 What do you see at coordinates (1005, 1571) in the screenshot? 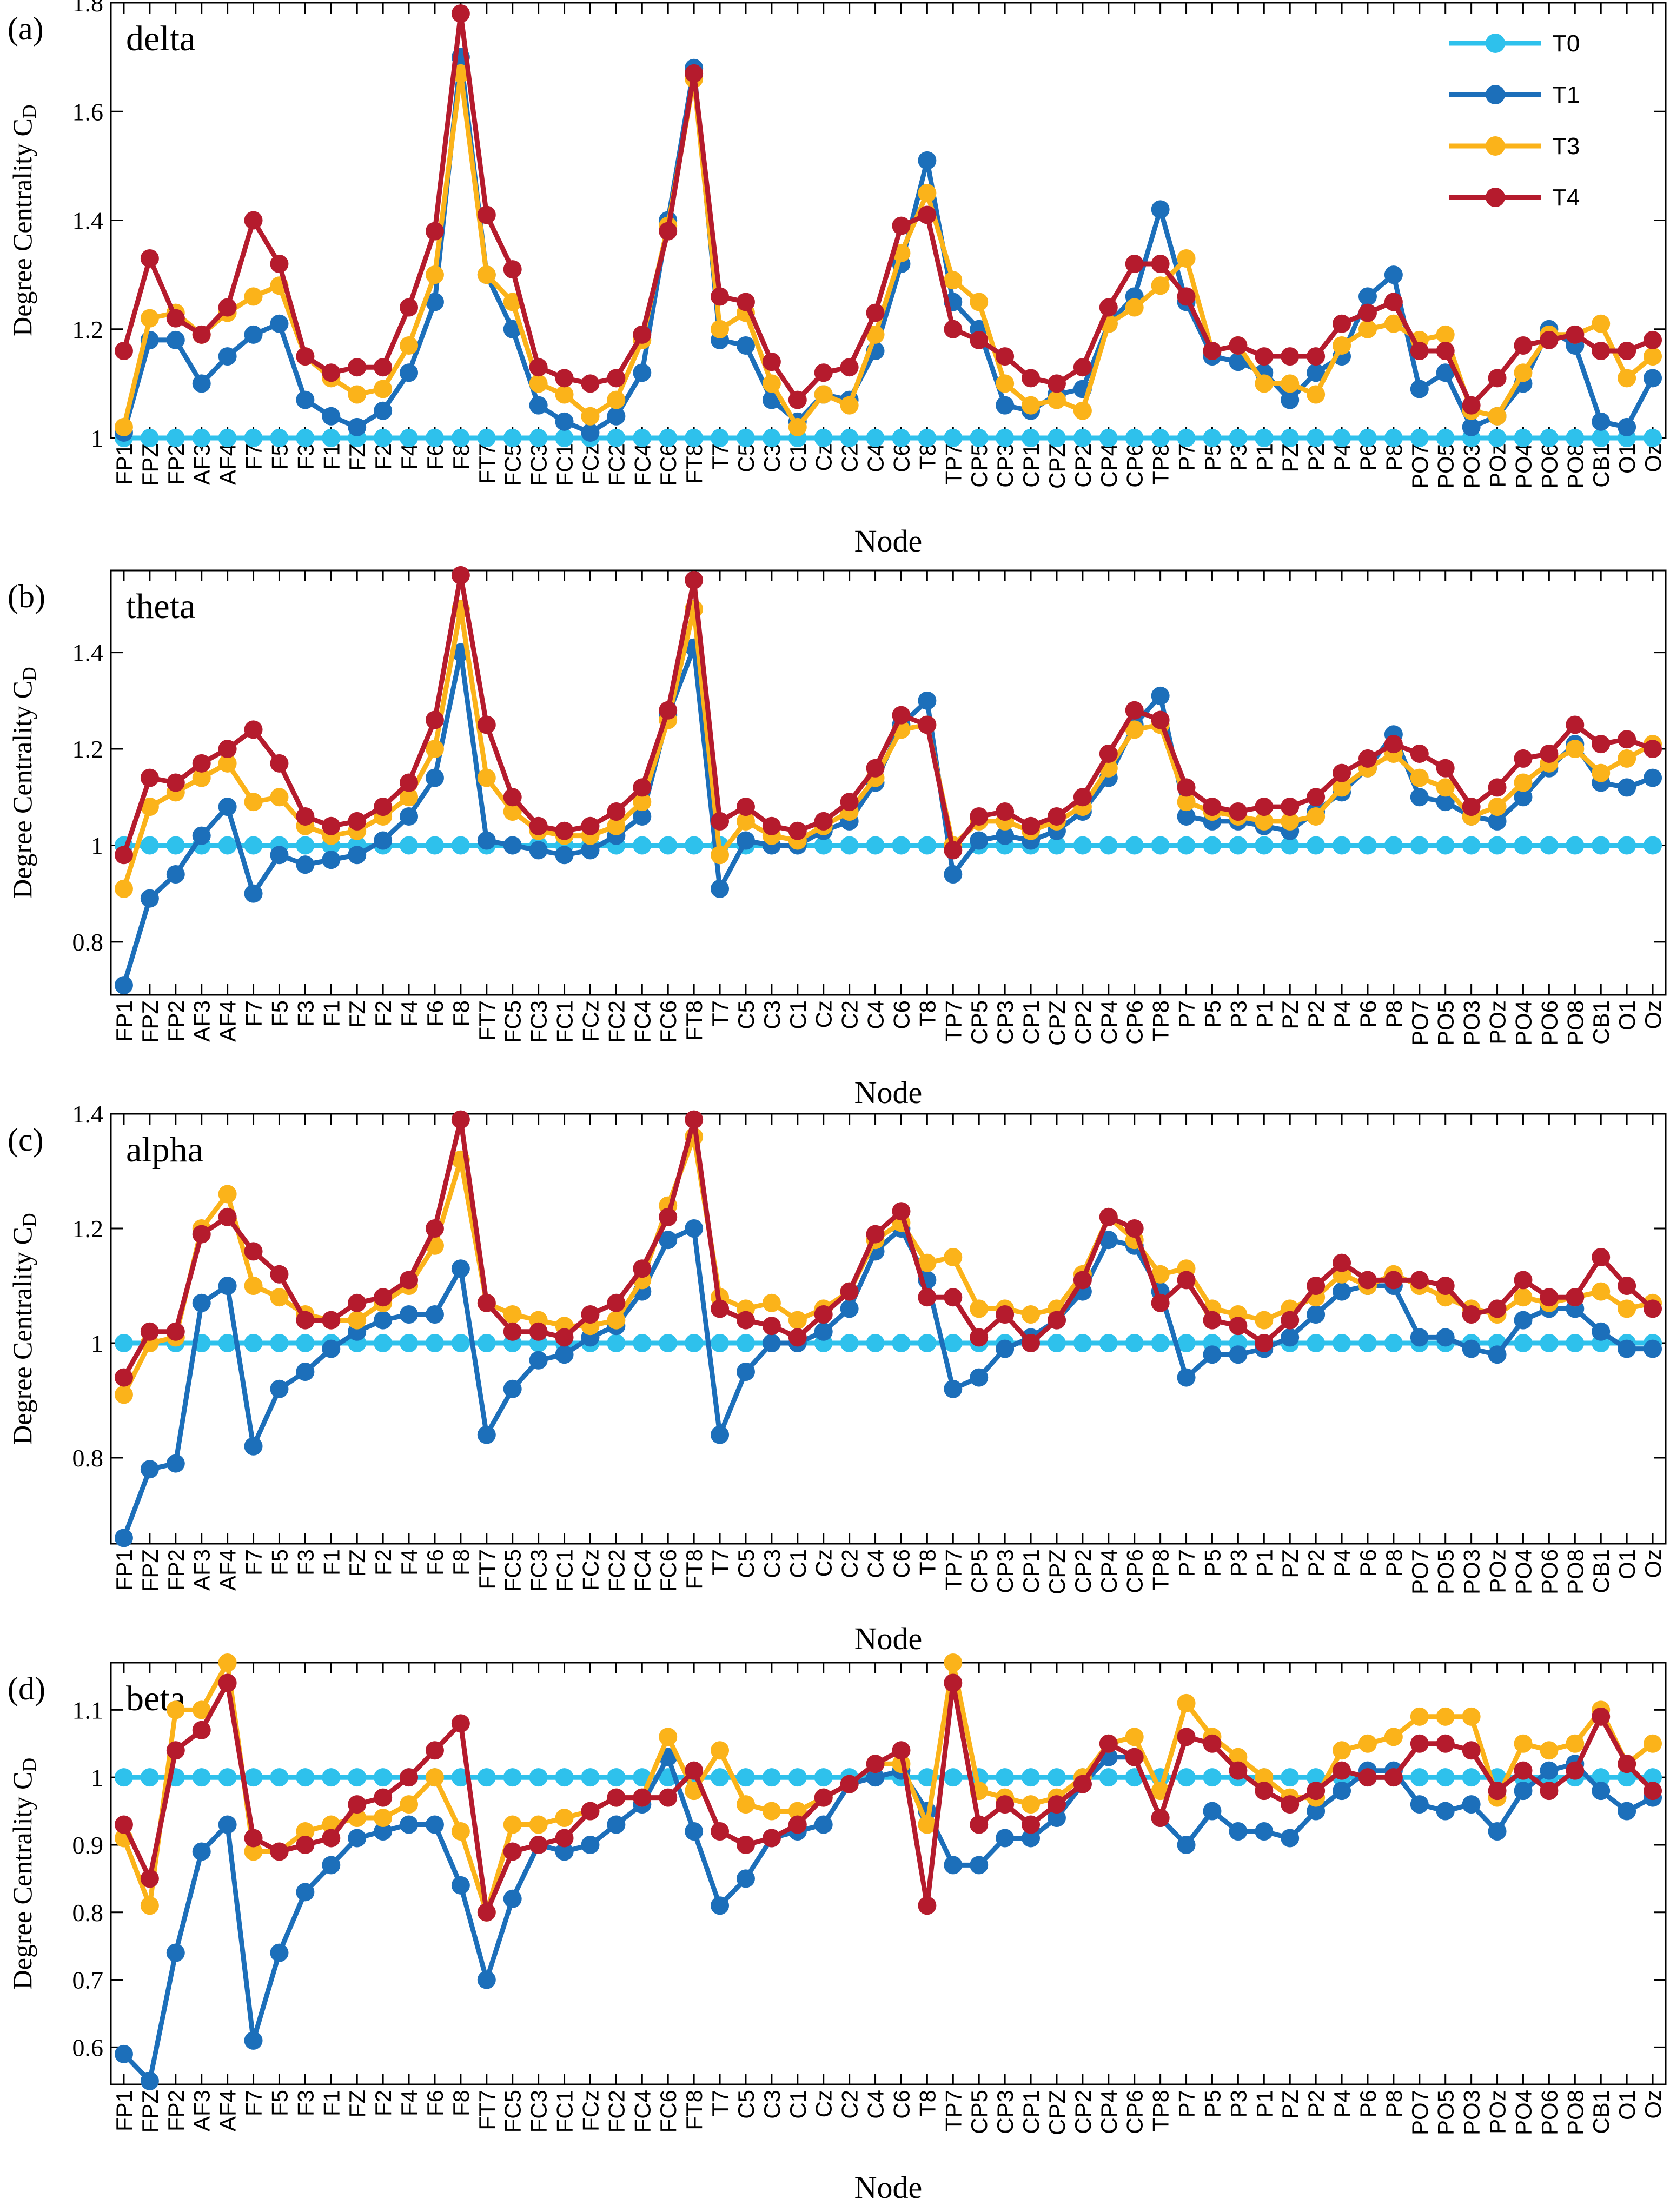
I see `x-tick-label: CP3` at bounding box center [1005, 1571].